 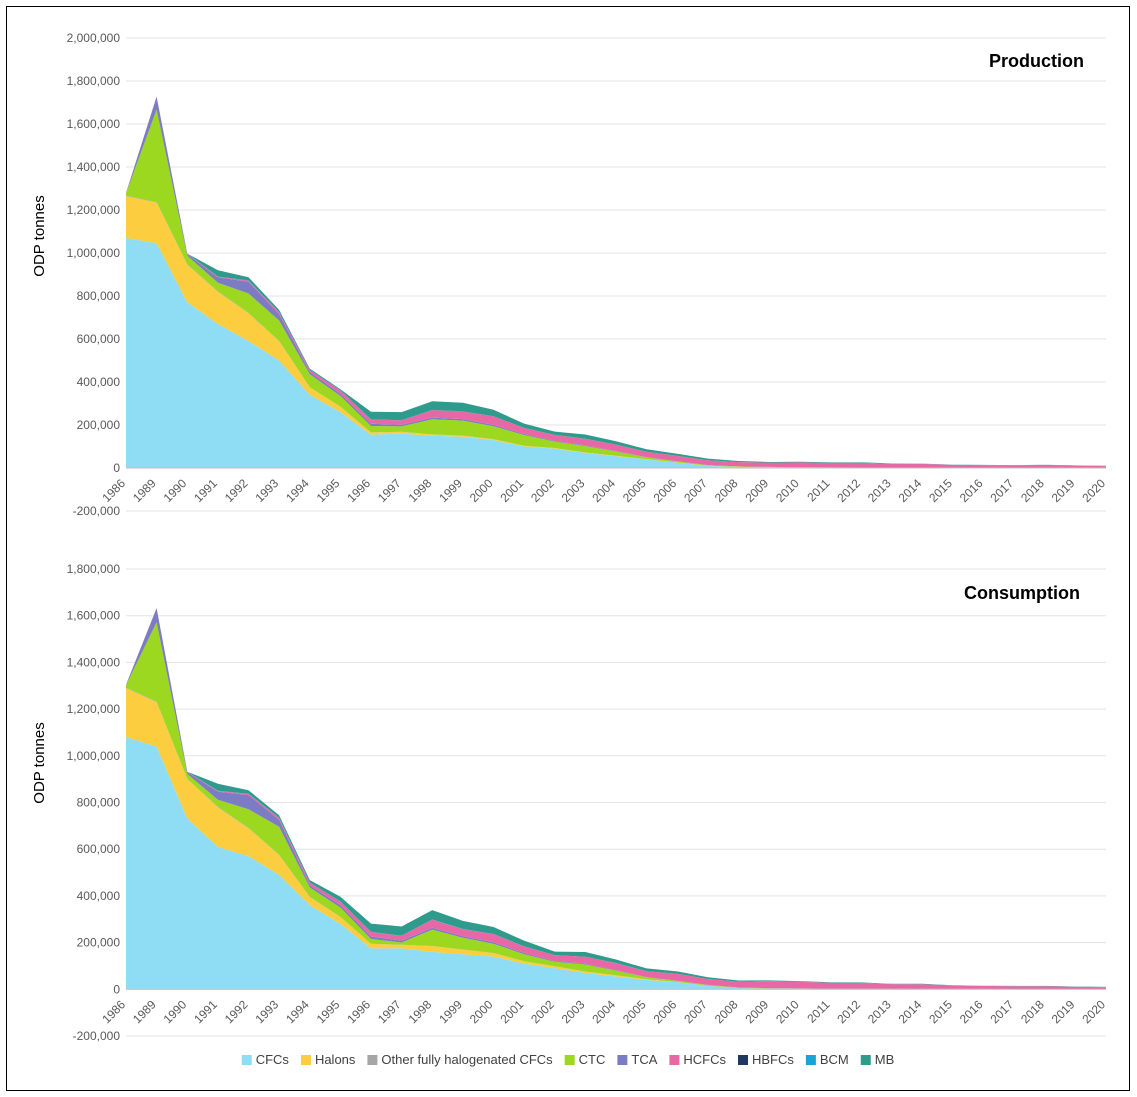 I want to click on production-x-tick-label: 2018, so click(x=1032, y=490).